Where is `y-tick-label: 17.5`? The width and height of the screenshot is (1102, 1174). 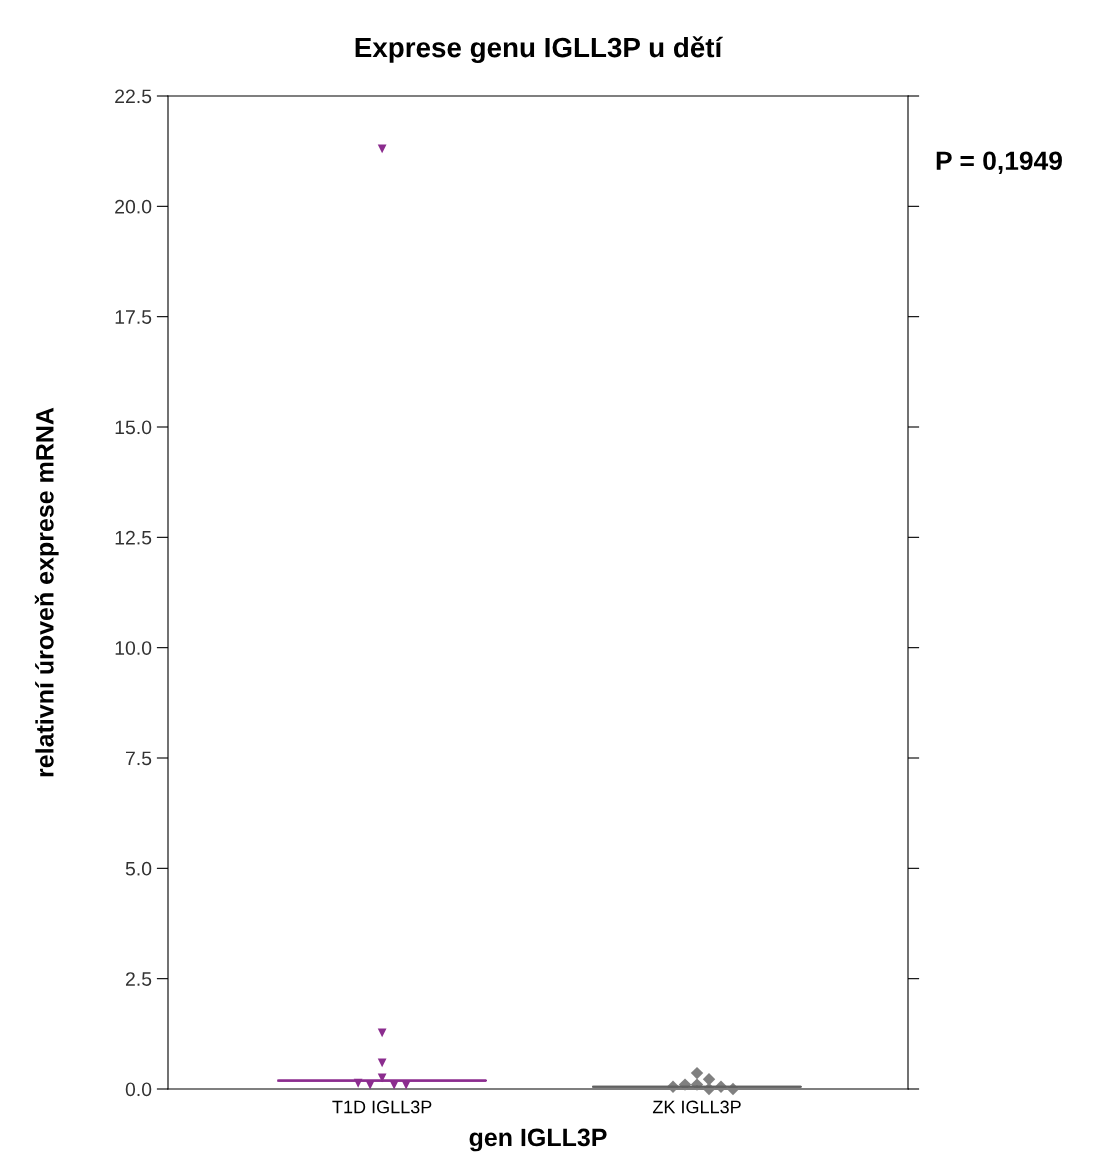
y-tick-label: 17.5 is located at coordinates (133, 317).